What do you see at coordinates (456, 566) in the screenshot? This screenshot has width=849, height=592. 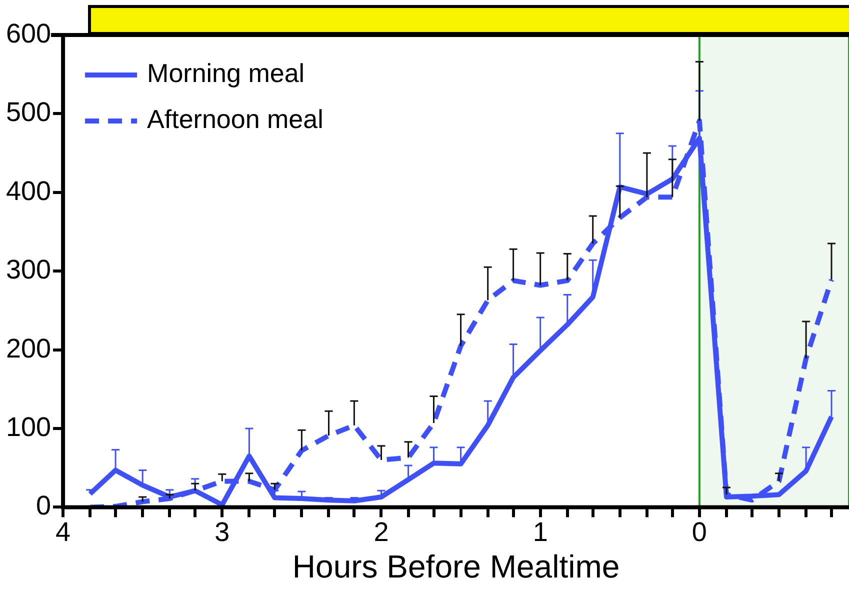 I see `x-axis-title: Hours Before Mealtime` at bounding box center [456, 566].